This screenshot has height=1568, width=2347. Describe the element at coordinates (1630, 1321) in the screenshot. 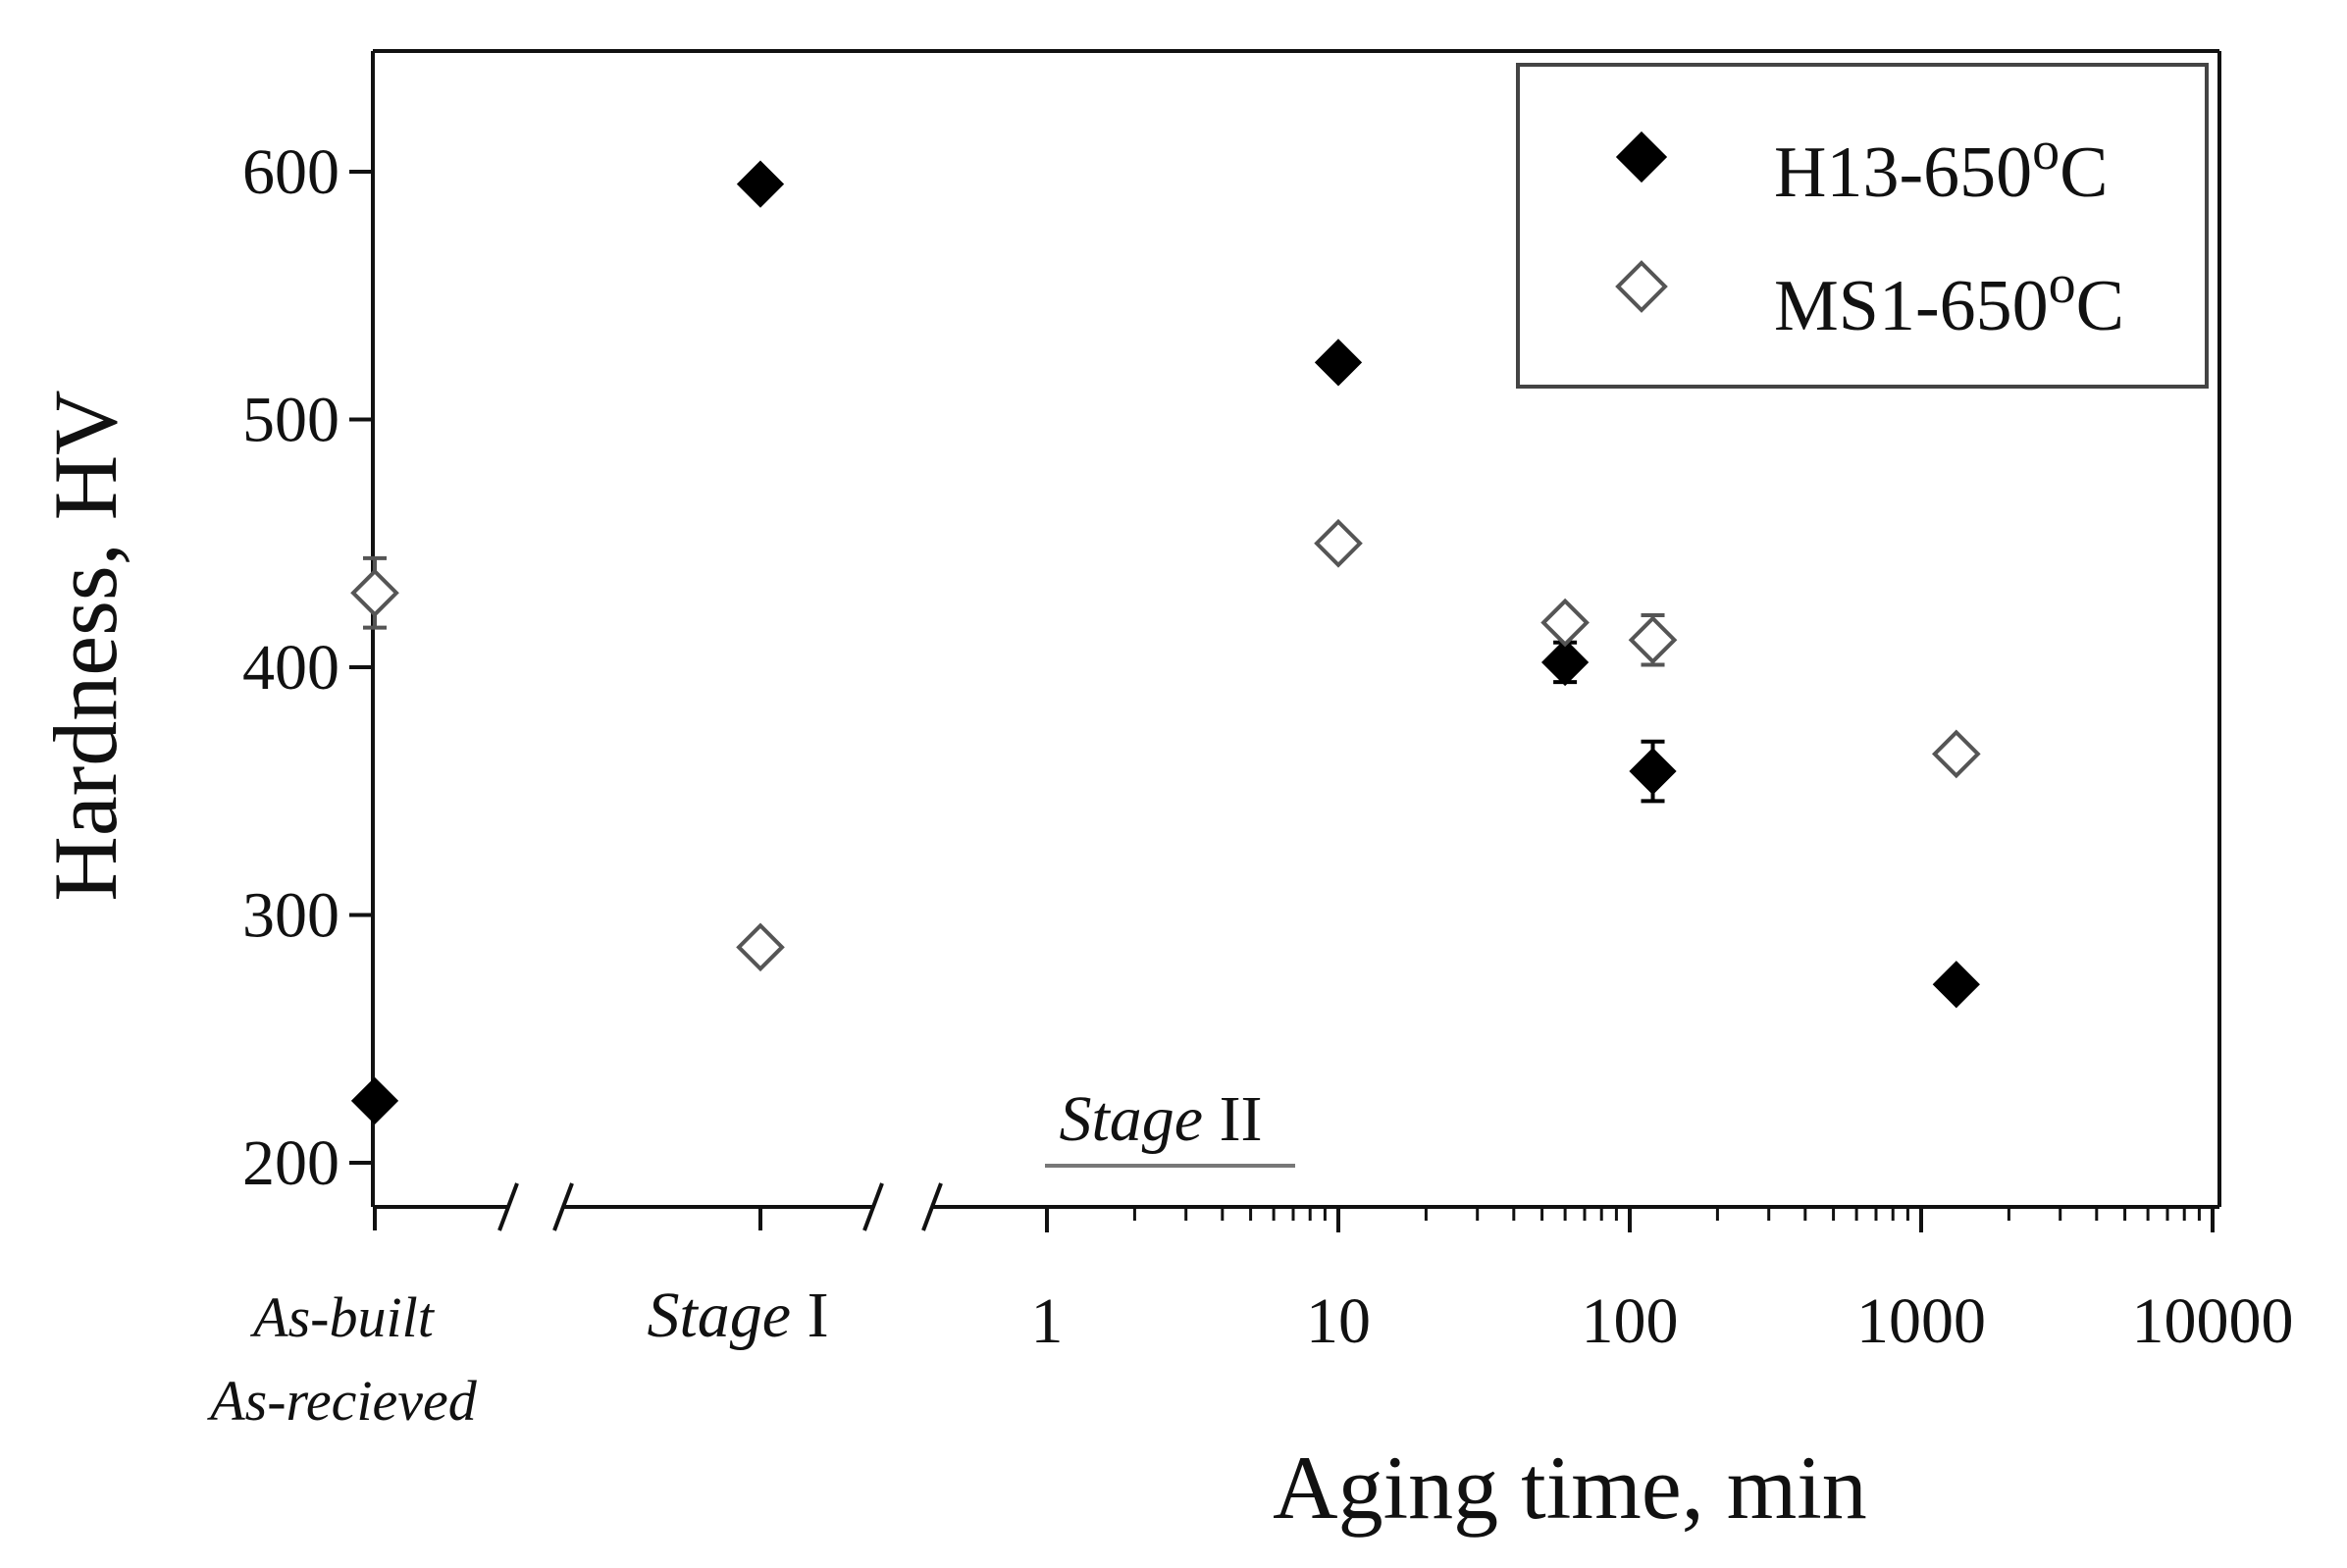

I see `x-tick-label: 100` at that location.